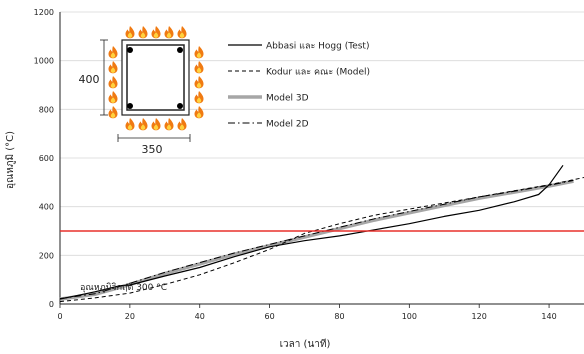 The width and height of the screenshot is (584, 354). I want to click on height-dimension-label: 400, so click(89, 79).